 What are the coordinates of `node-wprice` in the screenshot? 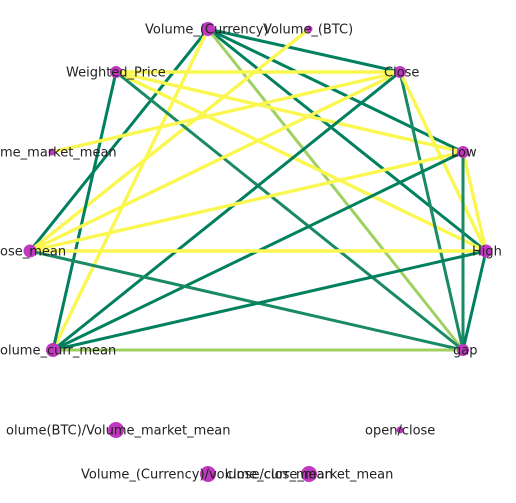 It's located at (116, 72).